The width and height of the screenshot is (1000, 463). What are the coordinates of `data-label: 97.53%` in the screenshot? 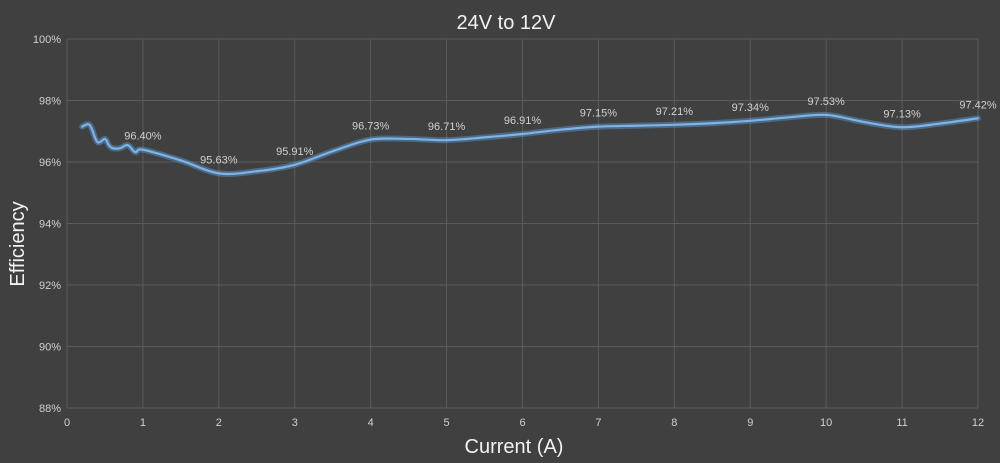 It's located at (827, 102).